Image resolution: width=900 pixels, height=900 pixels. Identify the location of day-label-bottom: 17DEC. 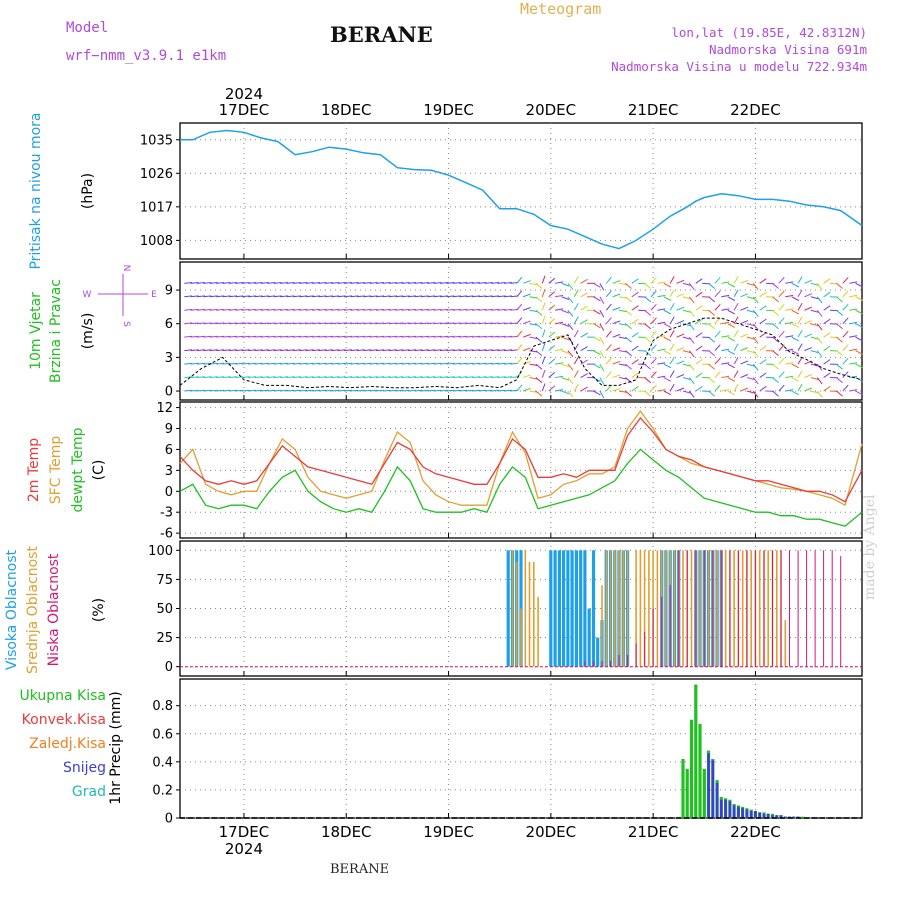
(244, 832).